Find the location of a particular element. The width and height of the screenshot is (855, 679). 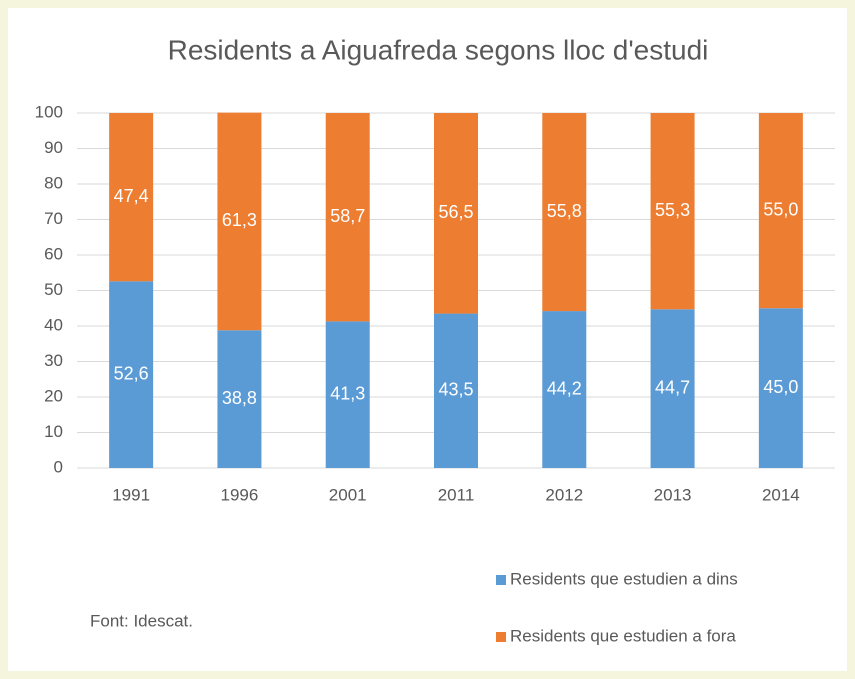

data-label: 58,7 is located at coordinates (347, 216).